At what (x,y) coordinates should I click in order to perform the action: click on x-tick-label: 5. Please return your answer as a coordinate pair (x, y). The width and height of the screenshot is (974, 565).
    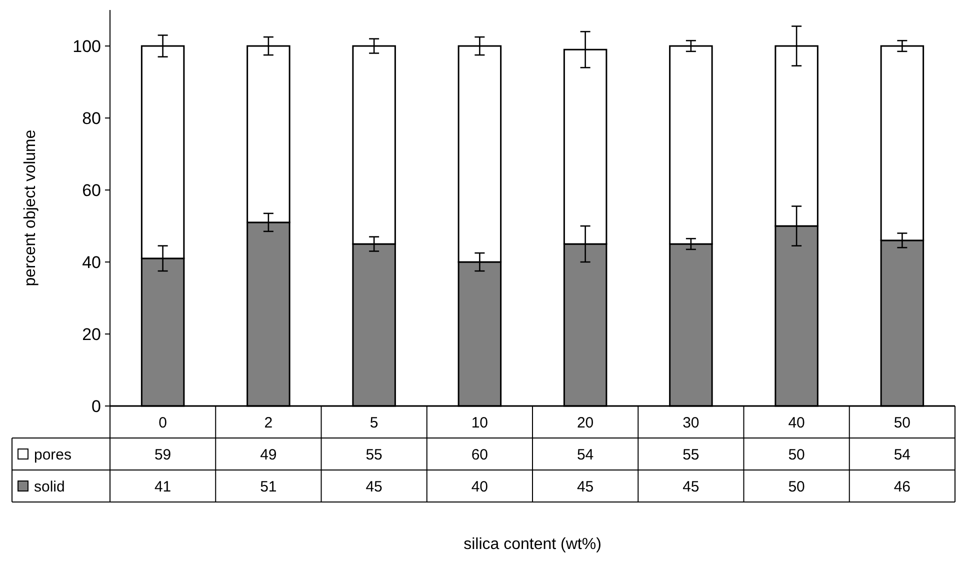
    Looking at the image, I should click on (374, 423).